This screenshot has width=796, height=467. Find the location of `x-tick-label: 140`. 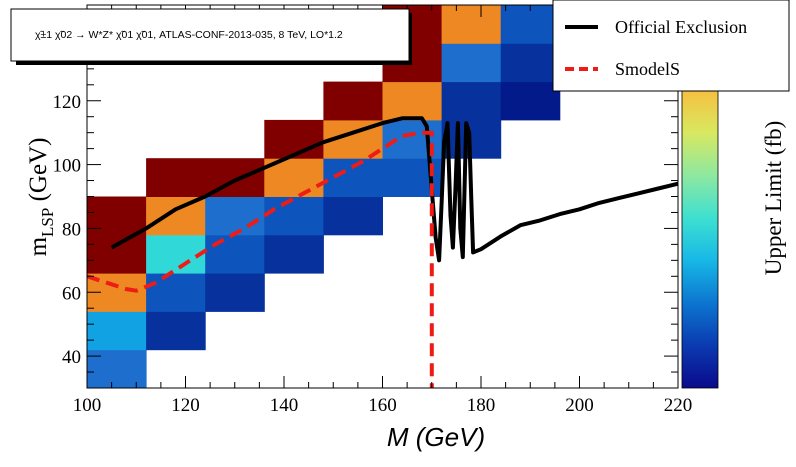

x-tick-label: 140 is located at coordinates (284, 405).